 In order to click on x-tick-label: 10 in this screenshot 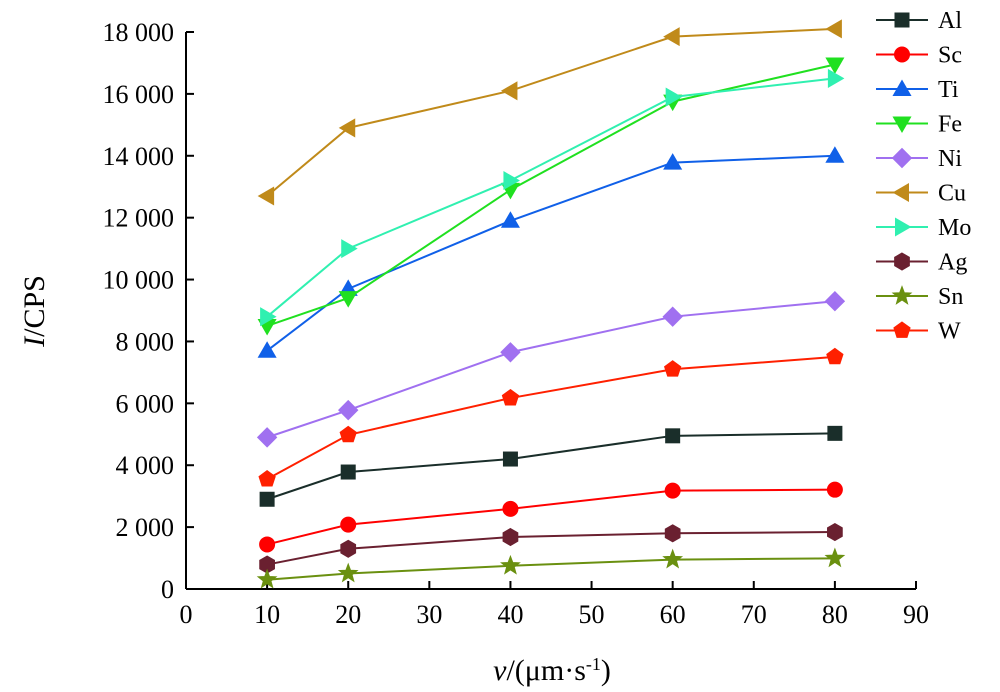, I will do `click(267, 614)`.